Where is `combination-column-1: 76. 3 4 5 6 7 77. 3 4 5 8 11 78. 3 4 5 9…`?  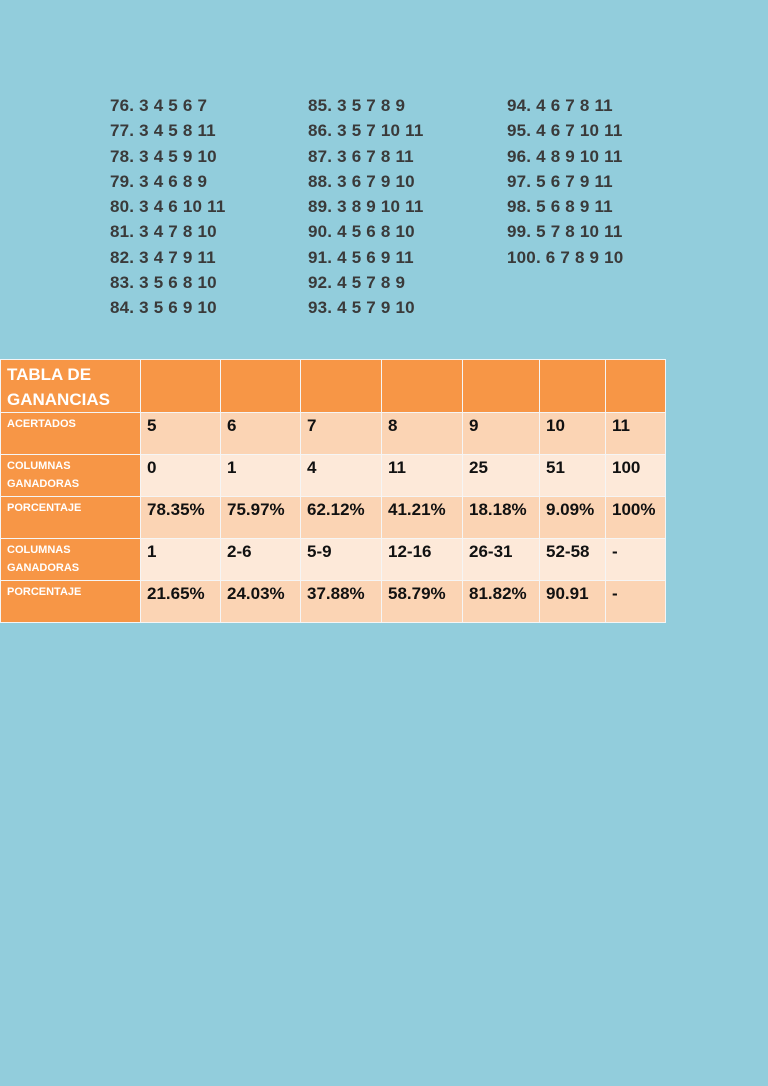 combination-column-1: 76. 3 4 5 6 7 77. 3 4 5 8 11 78. 3 4 5 9… is located at coordinates (209, 207).